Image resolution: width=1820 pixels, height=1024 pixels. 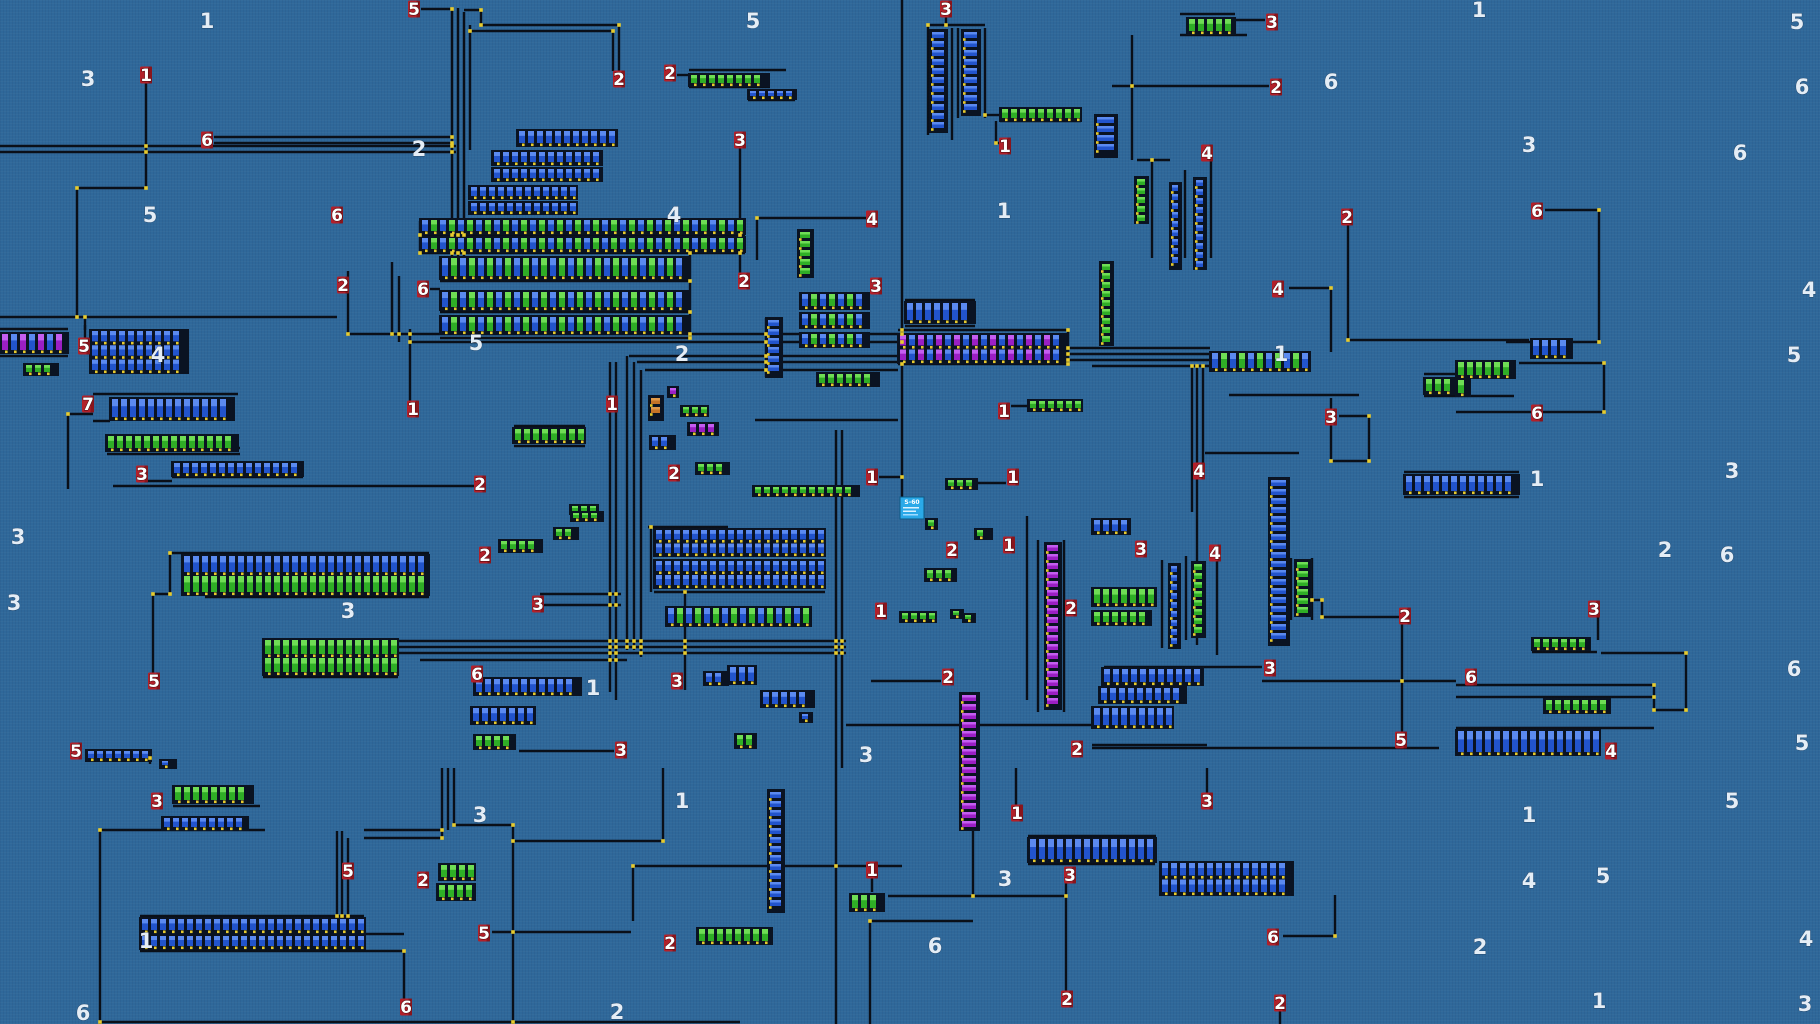 What do you see at coordinates (912, 508) in the screenshot?
I see `cyan-base-tag: S-60` at bounding box center [912, 508].